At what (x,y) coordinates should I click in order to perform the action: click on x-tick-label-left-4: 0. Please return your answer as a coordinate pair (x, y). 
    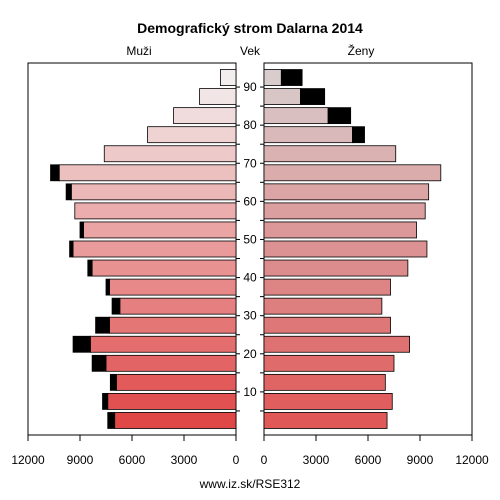
    Looking at the image, I should click on (236, 460).